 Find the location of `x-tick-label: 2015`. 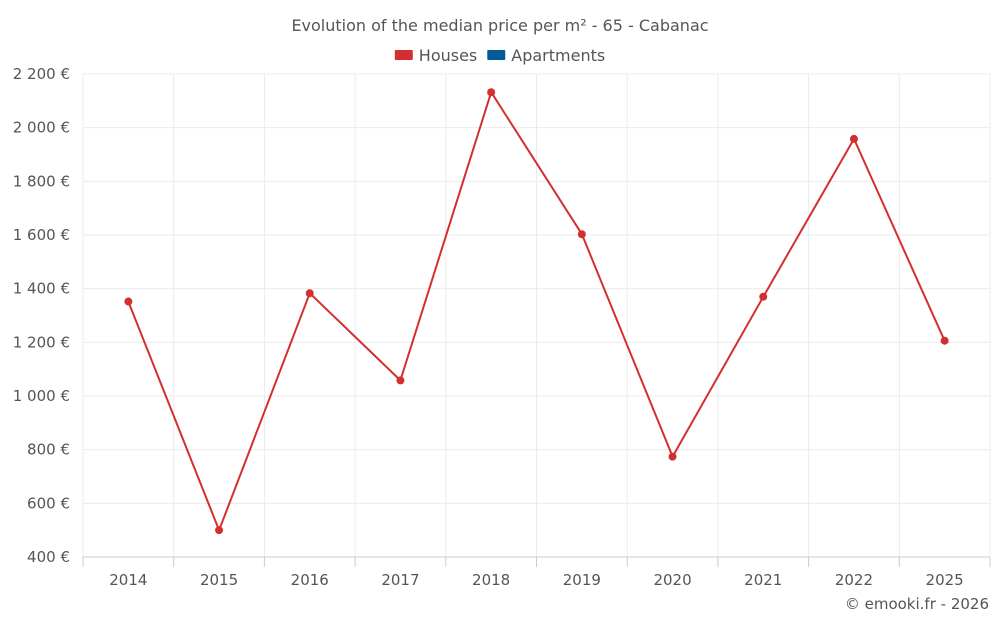

x-tick-label: 2015 is located at coordinates (219, 580).